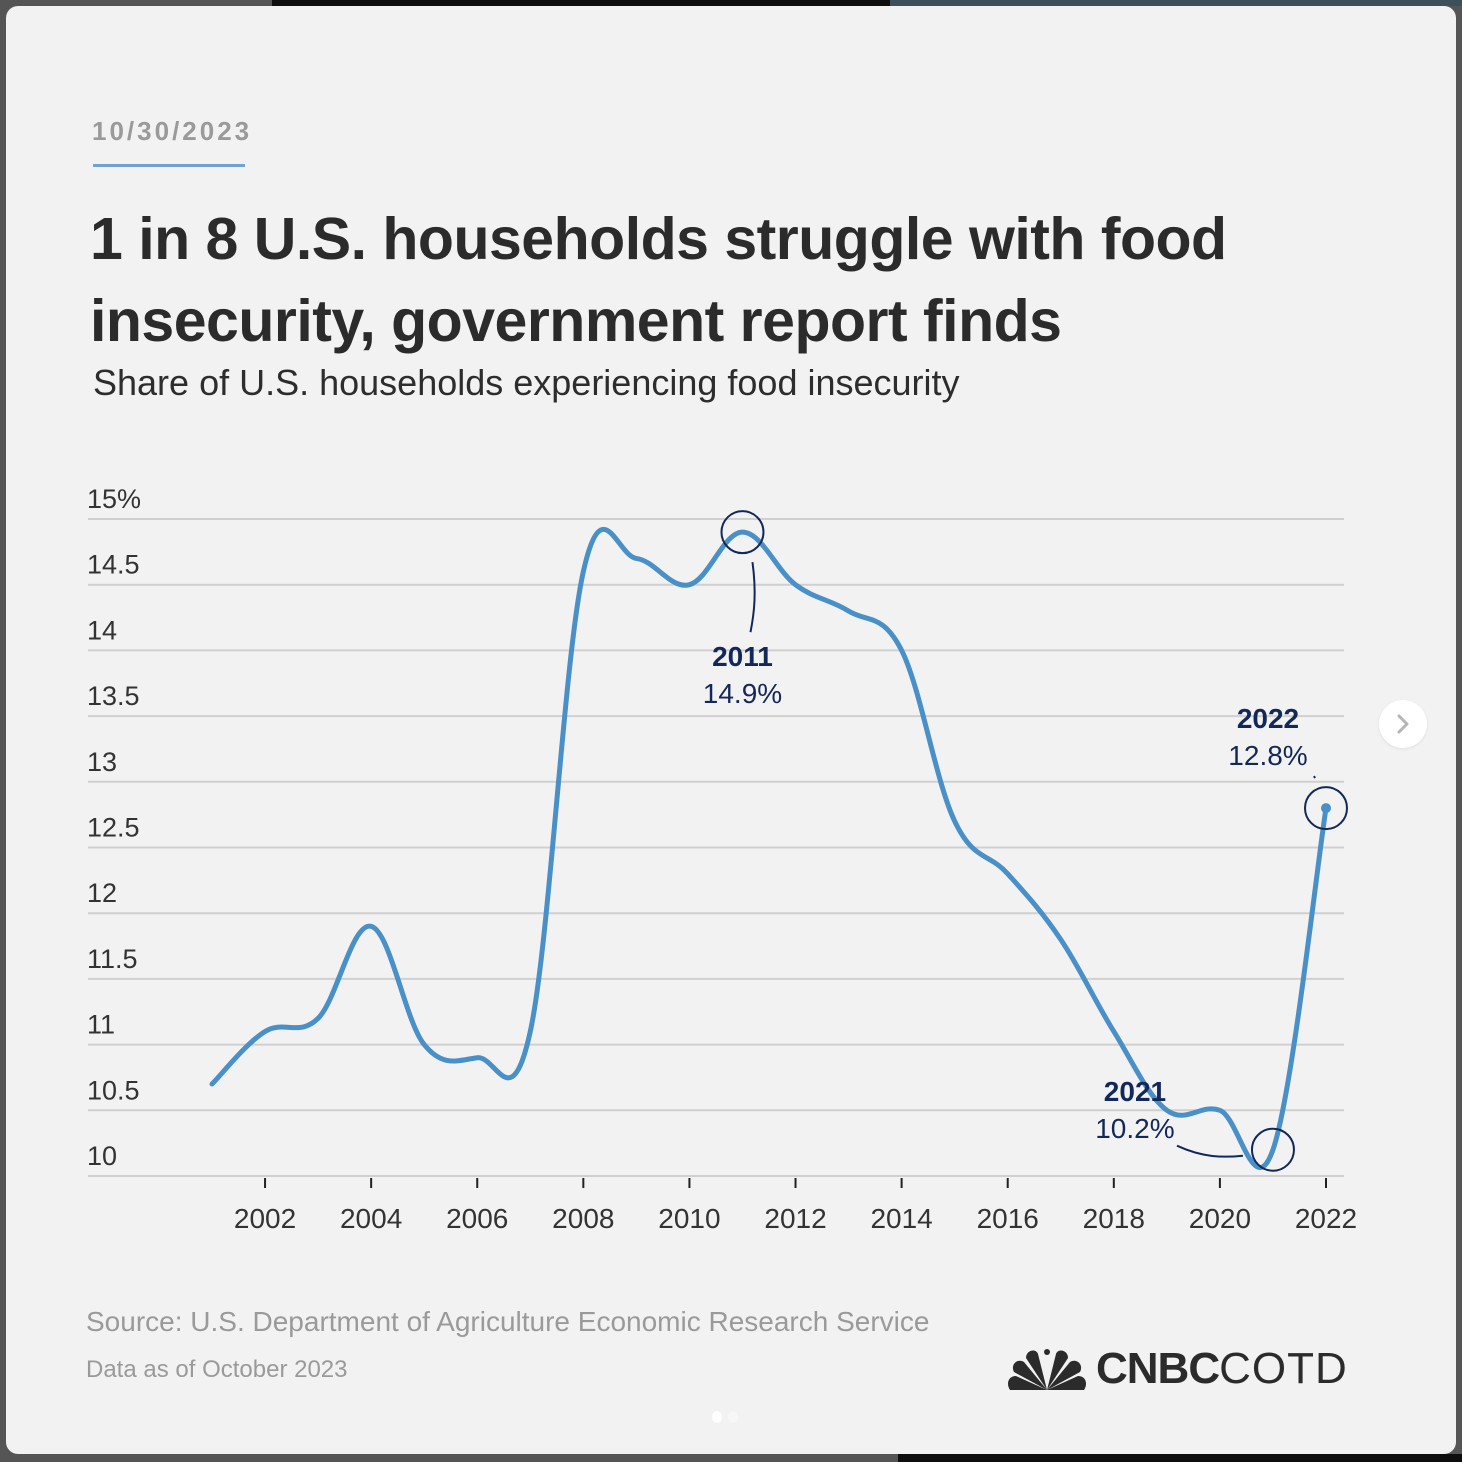 The height and width of the screenshot is (1462, 1462). Describe the element at coordinates (1158, 1368) in the screenshot. I see `logo-brand-text: CNBC` at that location.